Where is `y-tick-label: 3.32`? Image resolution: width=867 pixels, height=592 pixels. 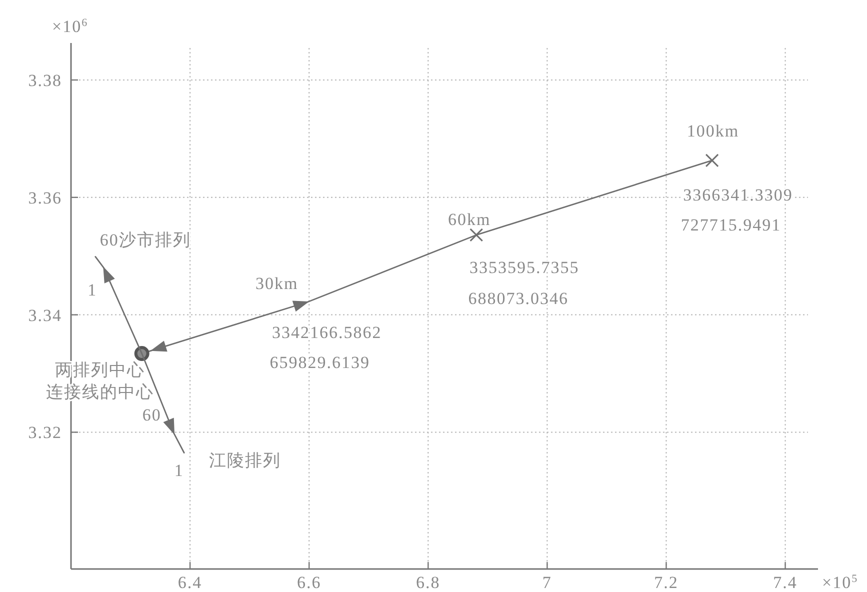 y-tick-label: 3.32 is located at coordinates (45, 432).